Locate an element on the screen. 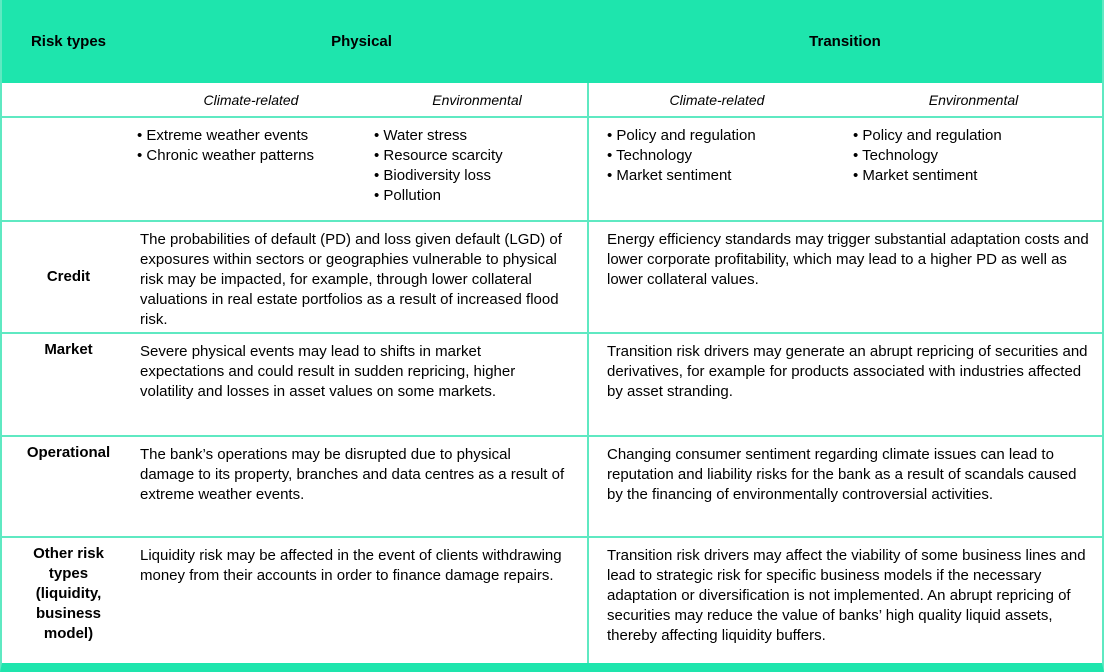 The height and width of the screenshot is (672, 1104). bullet-item: • Biodiversity loss is located at coordinates (432, 176).